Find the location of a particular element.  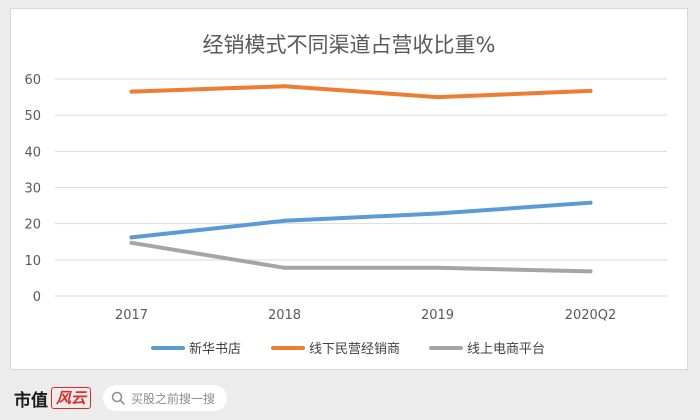

x-tick-label: 2019 is located at coordinates (437, 315).